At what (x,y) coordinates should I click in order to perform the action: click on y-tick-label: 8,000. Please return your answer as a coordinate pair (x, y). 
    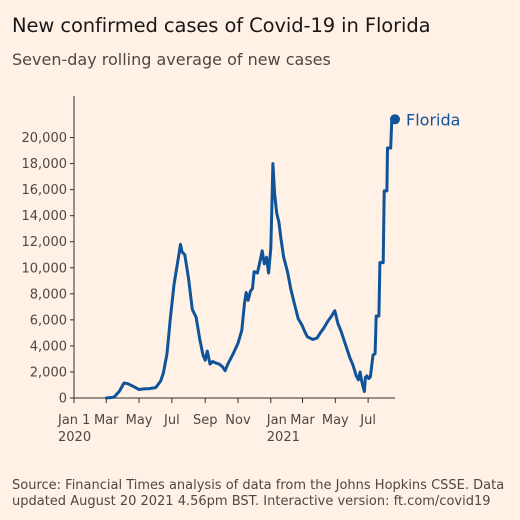
    Looking at the image, I should click on (48, 294).